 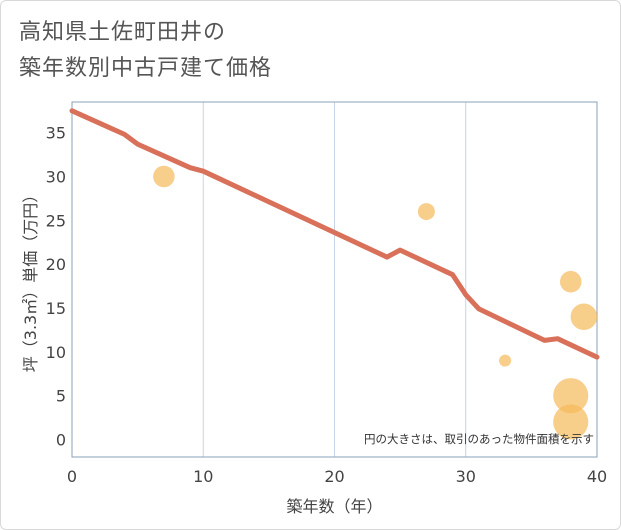 I want to click on x-tick-label: 0, so click(x=72, y=476).